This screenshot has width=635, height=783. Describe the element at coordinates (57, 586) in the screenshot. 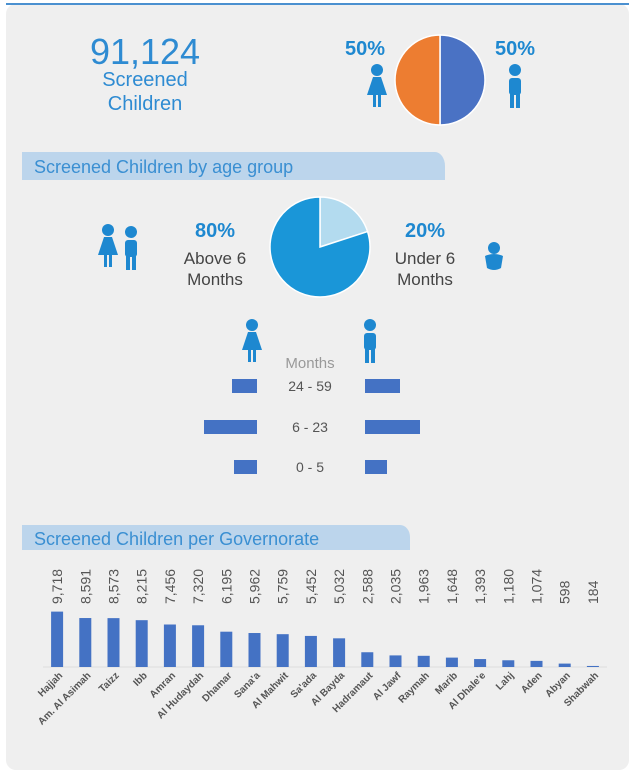

I see `value-label: 9,718` at that location.